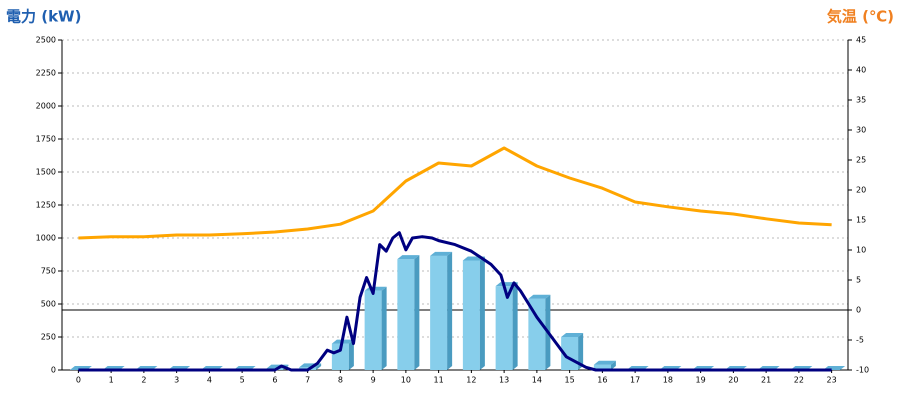 This screenshot has height=400, width=900. What do you see at coordinates (832, 380) in the screenshot?
I see `x-tick-label: 23` at bounding box center [832, 380].